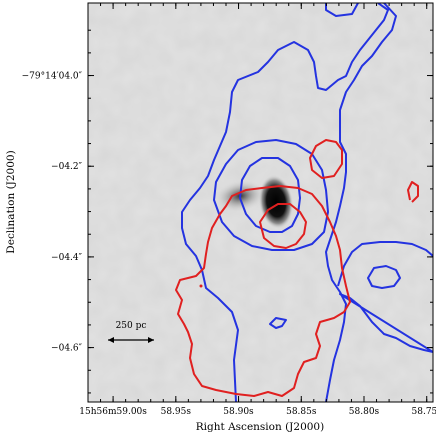 Image resolution: width=436 pixels, height=436 pixels. I want to click on x-tick-label: 58.85s, so click(301, 412).